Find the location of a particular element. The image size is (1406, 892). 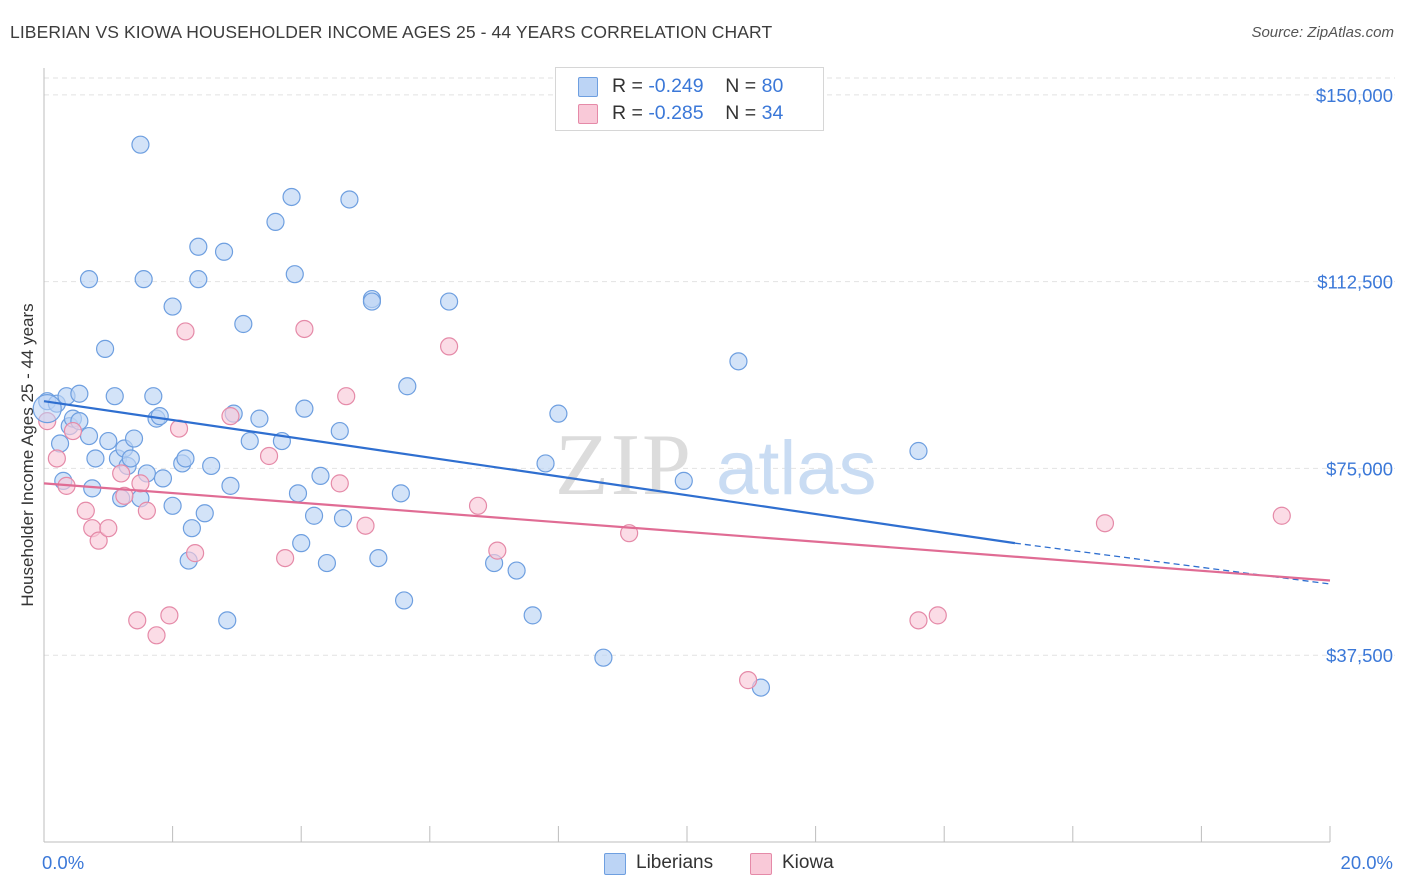

bottom-kiowa-label: Kiowa is located at coordinates (808, 862).